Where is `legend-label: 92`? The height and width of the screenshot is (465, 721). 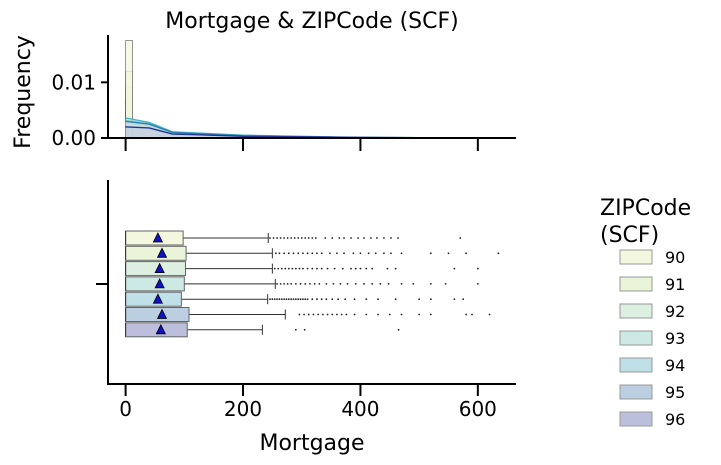 legend-label: 92 is located at coordinates (675, 311).